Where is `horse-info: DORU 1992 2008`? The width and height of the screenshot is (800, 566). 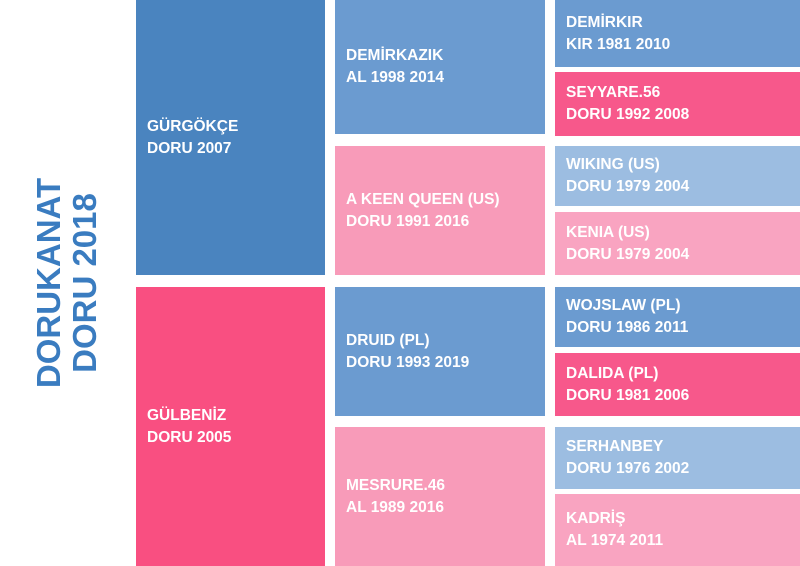 horse-info: DORU 1992 2008 is located at coordinates (628, 114).